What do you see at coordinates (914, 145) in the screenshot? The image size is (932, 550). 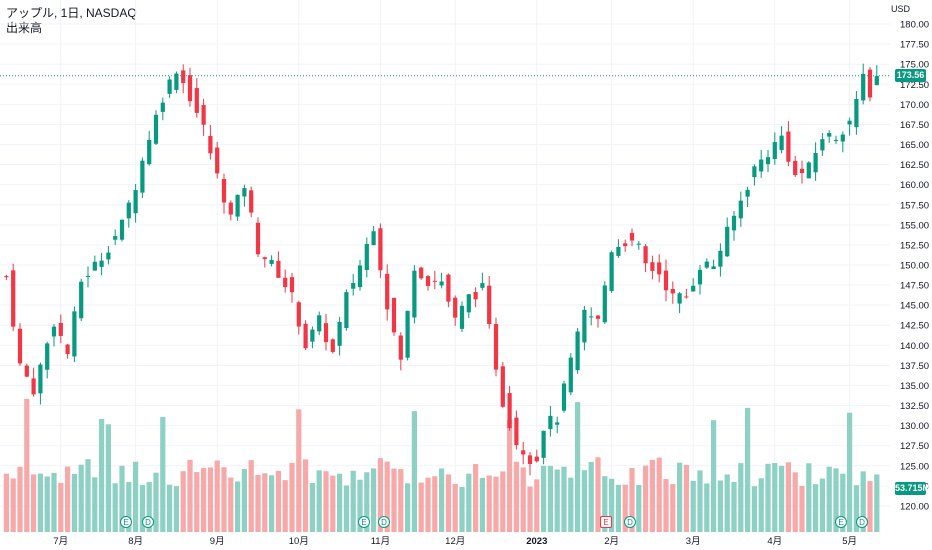 I see `y-tick-label: 165.00` at bounding box center [914, 145].